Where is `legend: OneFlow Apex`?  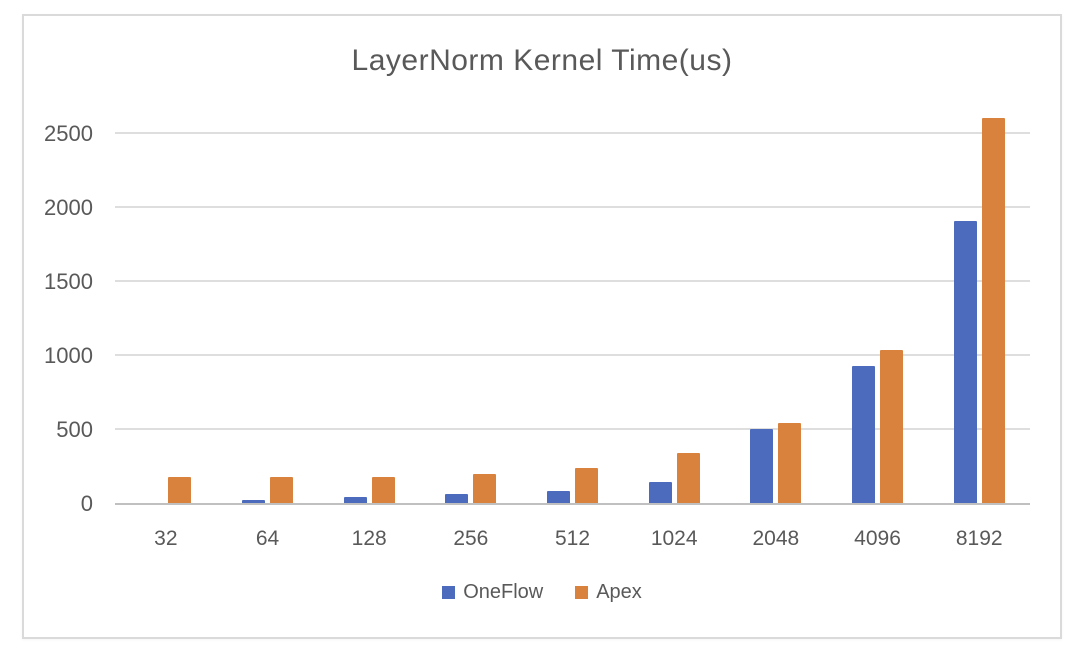
legend: OneFlow Apex is located at coordinates (542, 592).